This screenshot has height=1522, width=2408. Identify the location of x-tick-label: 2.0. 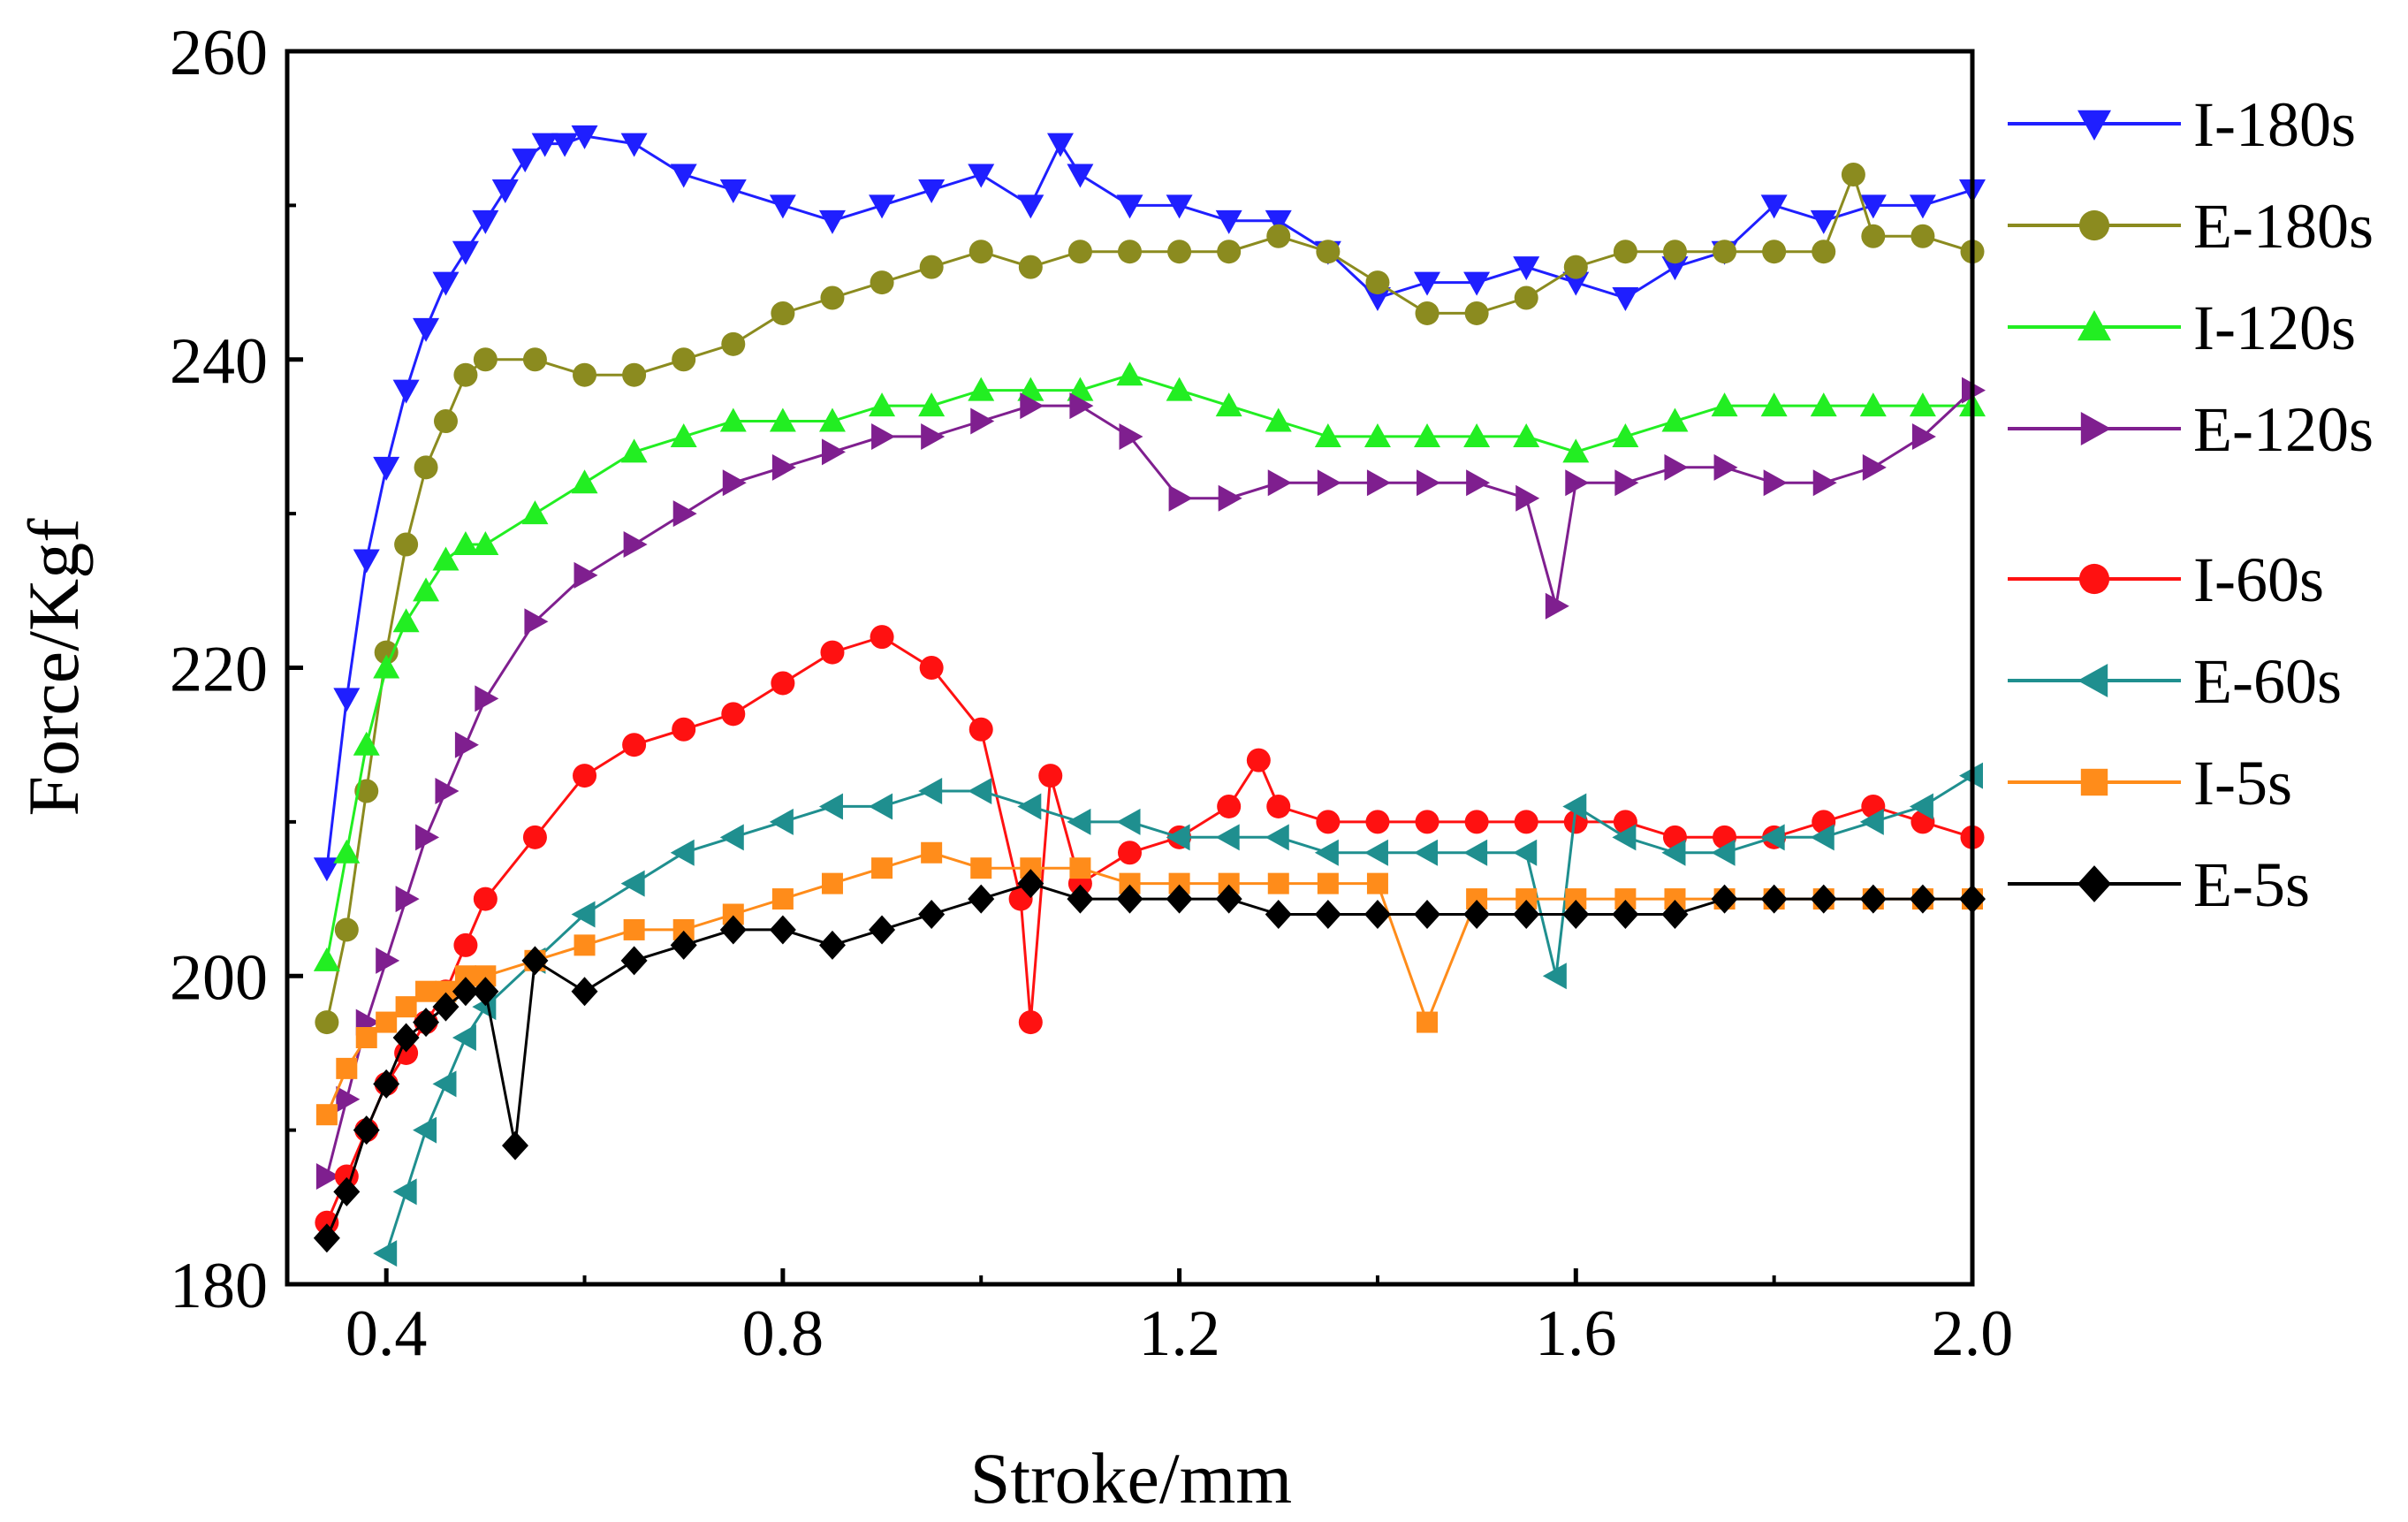
(1973, 1334).